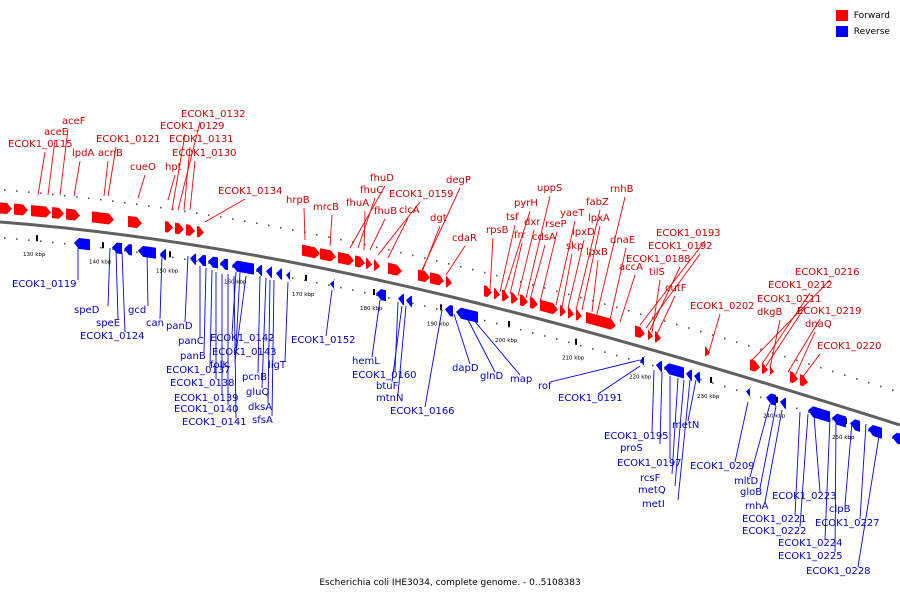 The image size is (900, 600). What do you see at coordinates (838, 571) in the screenshot?
I see `reverse-gene-label: ECOK1_0228` at bounding box center [838, 571].